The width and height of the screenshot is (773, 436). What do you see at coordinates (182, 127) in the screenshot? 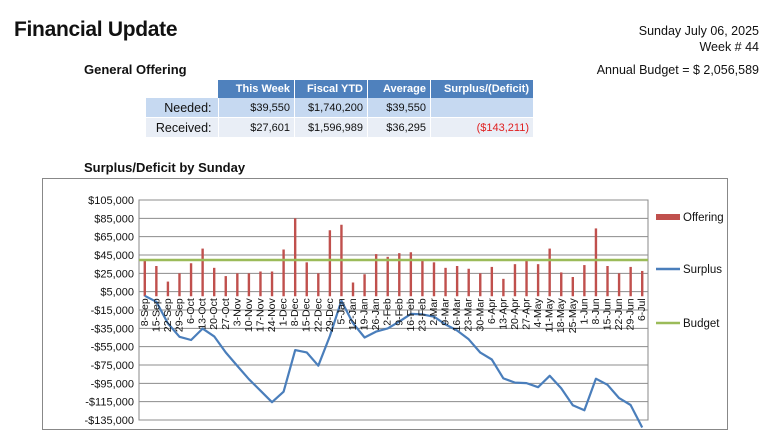
I see `row-label: Received:` at bounding box center [182, 127].